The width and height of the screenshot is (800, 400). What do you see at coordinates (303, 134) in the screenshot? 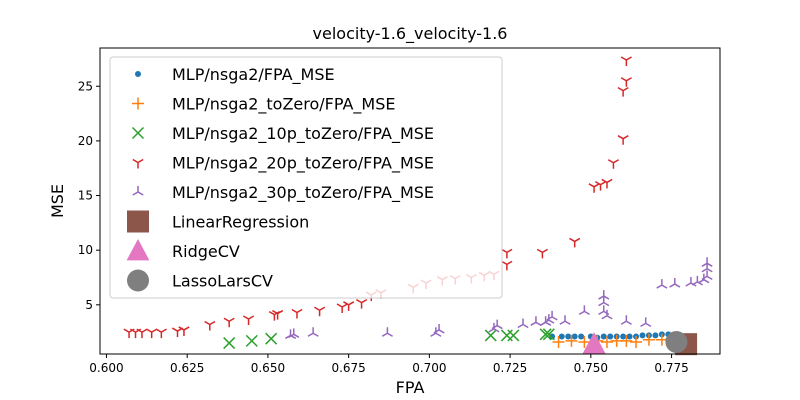
I see `legend-label: MLP/nsga2_10p_toZero/FPA_MSE` at bounding box center [303, 134].